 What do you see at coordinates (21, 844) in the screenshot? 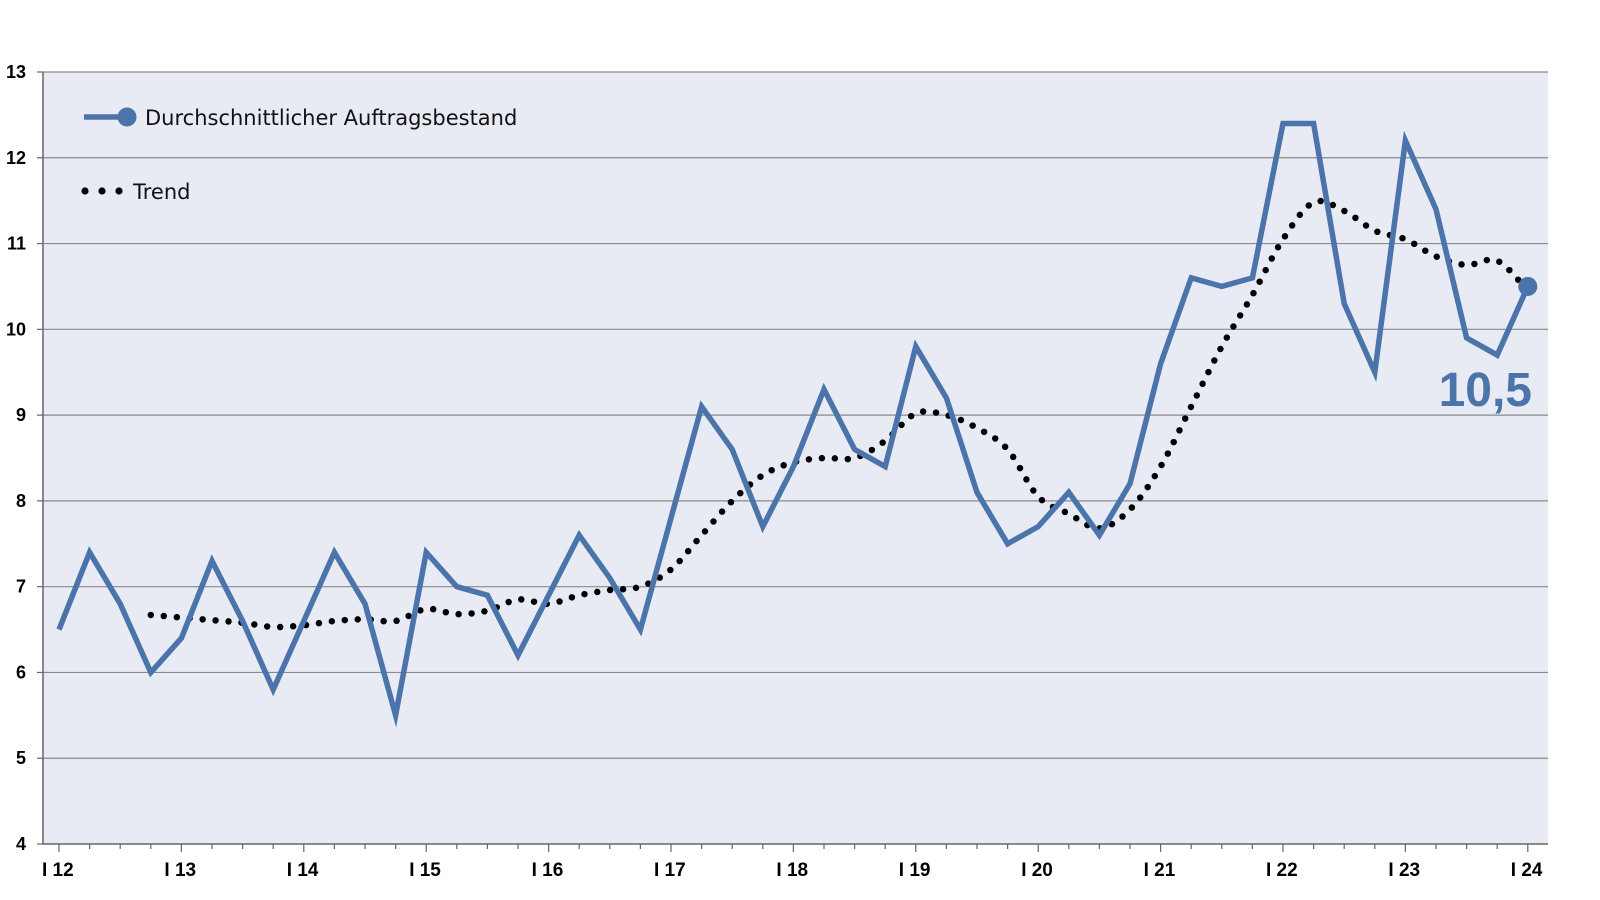
I see `y-tick-label: 4` at bounding box center [21, 844].